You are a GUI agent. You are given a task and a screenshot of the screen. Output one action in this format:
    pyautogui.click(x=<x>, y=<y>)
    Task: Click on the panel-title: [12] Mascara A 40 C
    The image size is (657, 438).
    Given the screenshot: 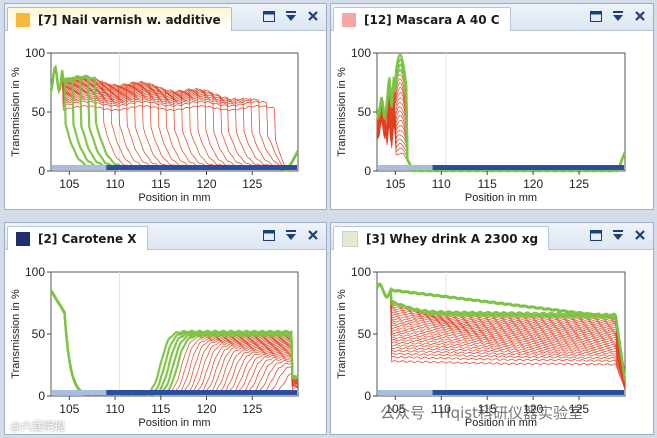 What is the action you would take?
    pyautogui.click(x=432, y=19)
    